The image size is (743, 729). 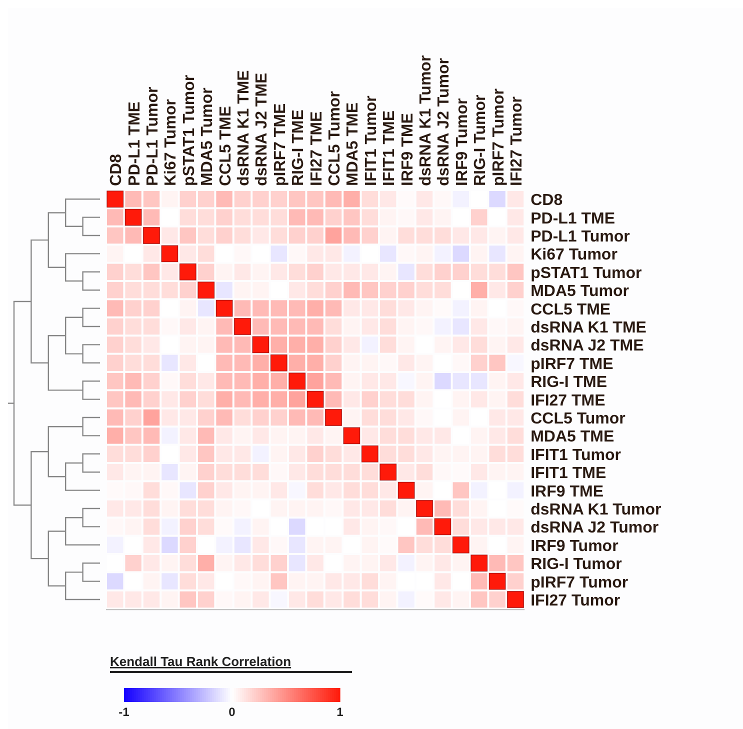 What do you see at coordinates (579, 583) in the screenshot?
I see `y-tick-label: pIRF7 Tumor` at bounding box center [579, 583].